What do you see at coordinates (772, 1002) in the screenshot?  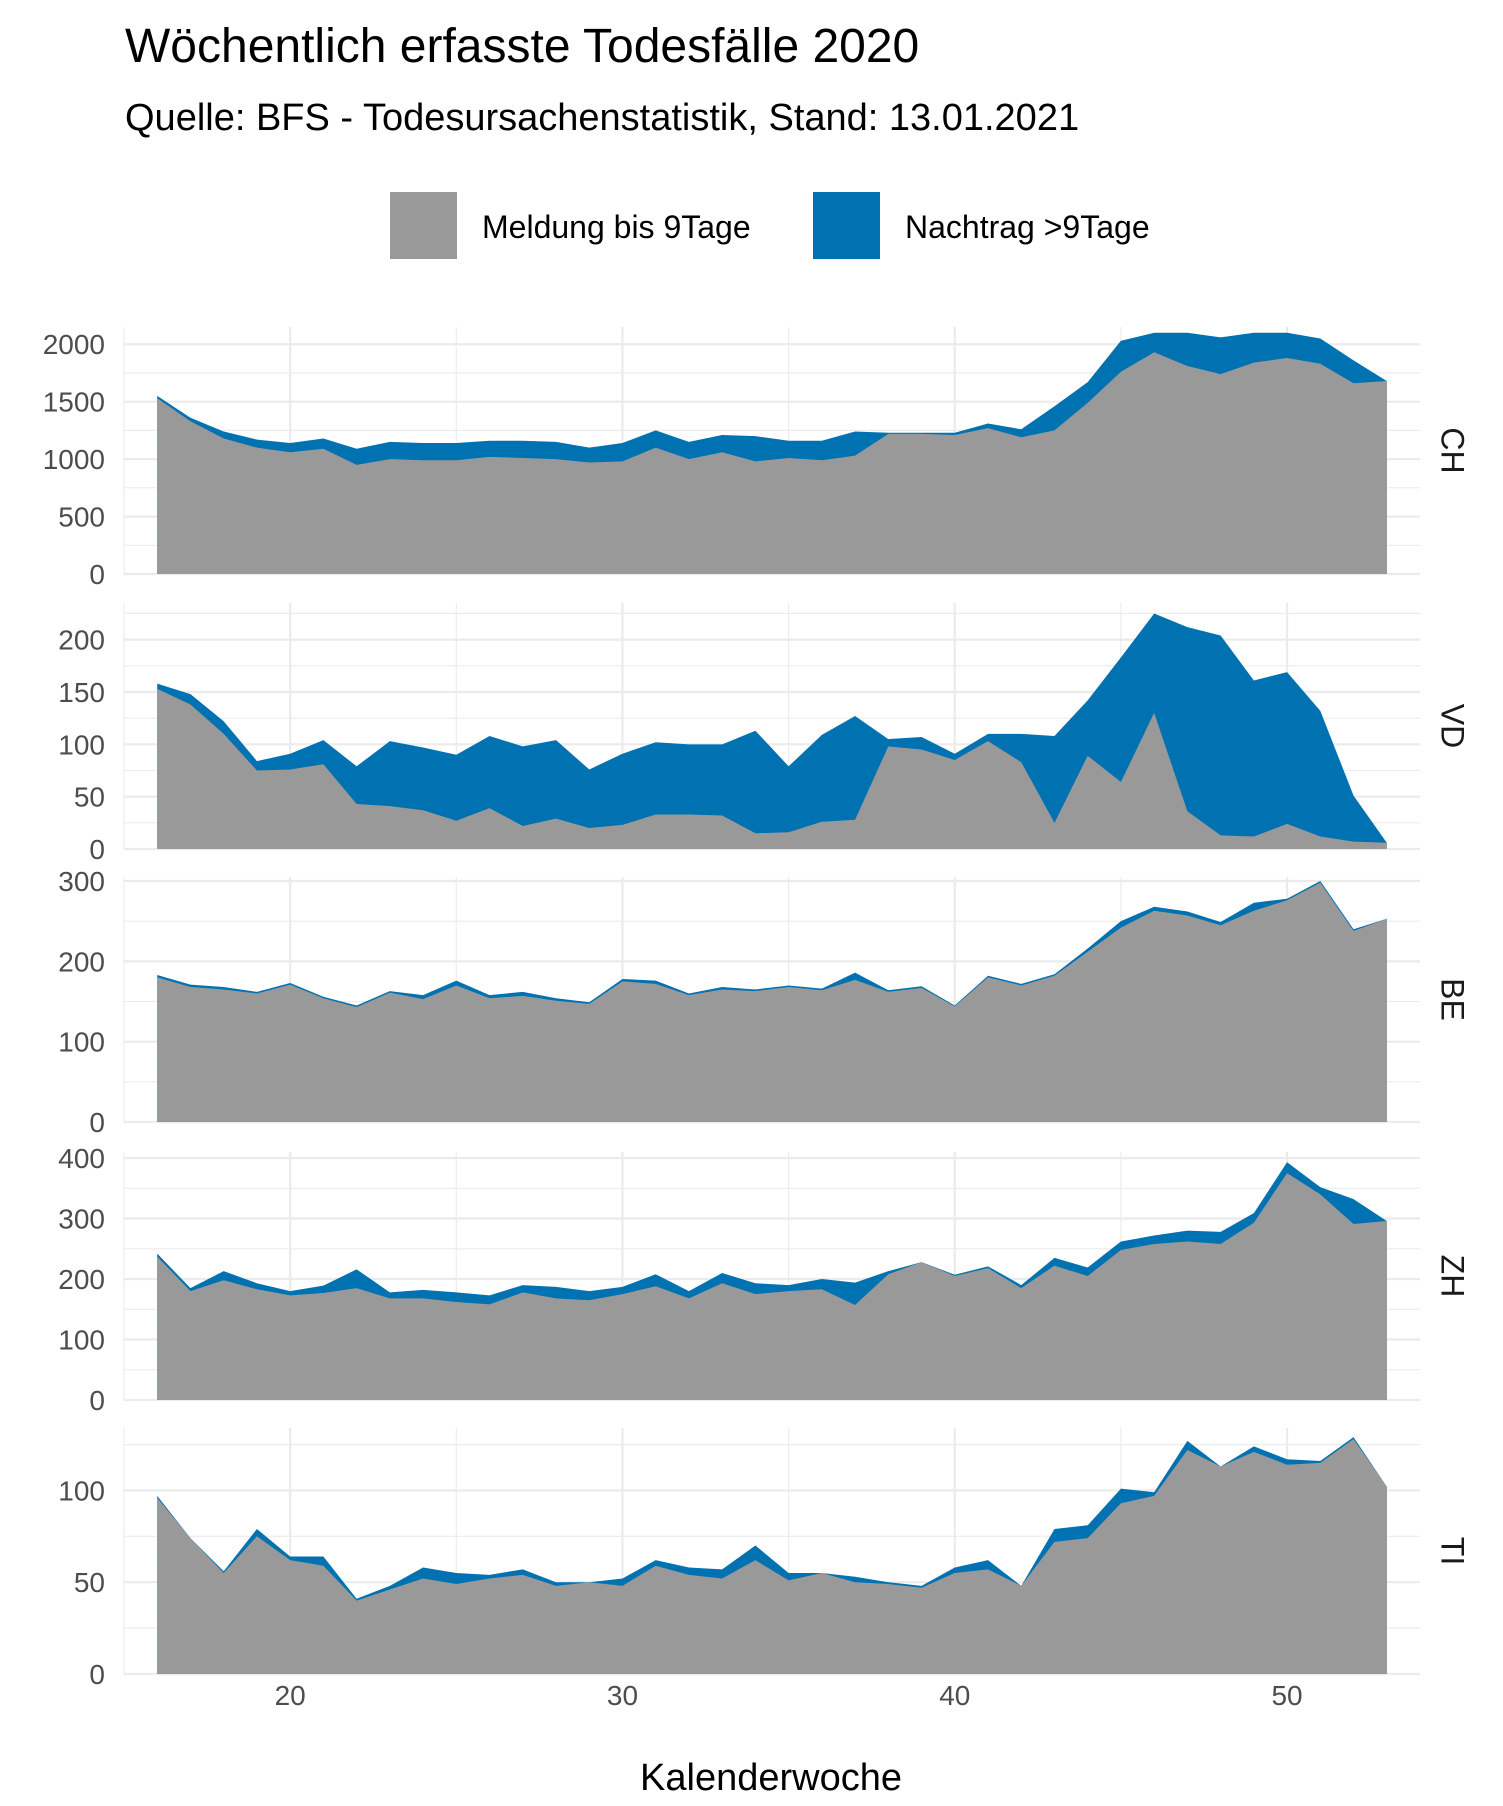 I see `area-meldung-be` at bounding box center [772, 1002].